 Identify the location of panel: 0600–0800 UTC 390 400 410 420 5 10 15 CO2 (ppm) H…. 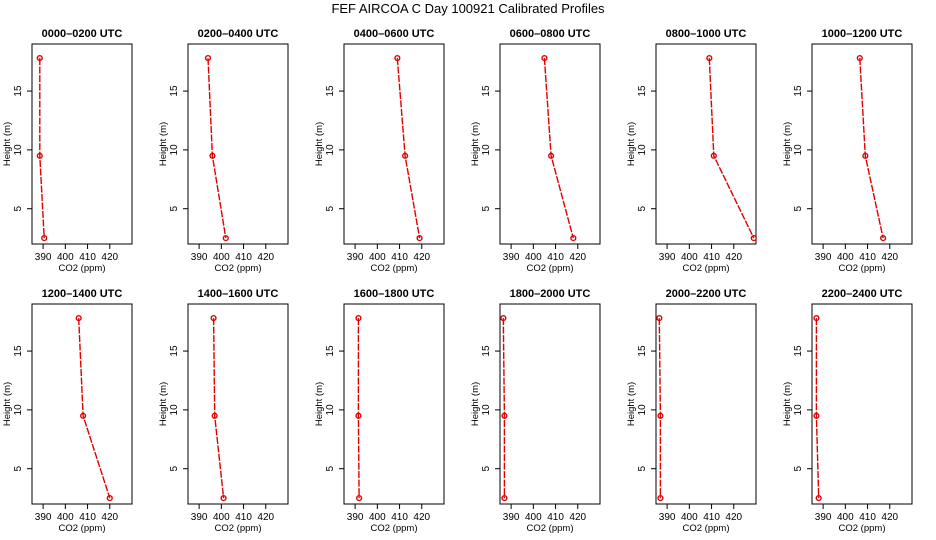
(535, 151).